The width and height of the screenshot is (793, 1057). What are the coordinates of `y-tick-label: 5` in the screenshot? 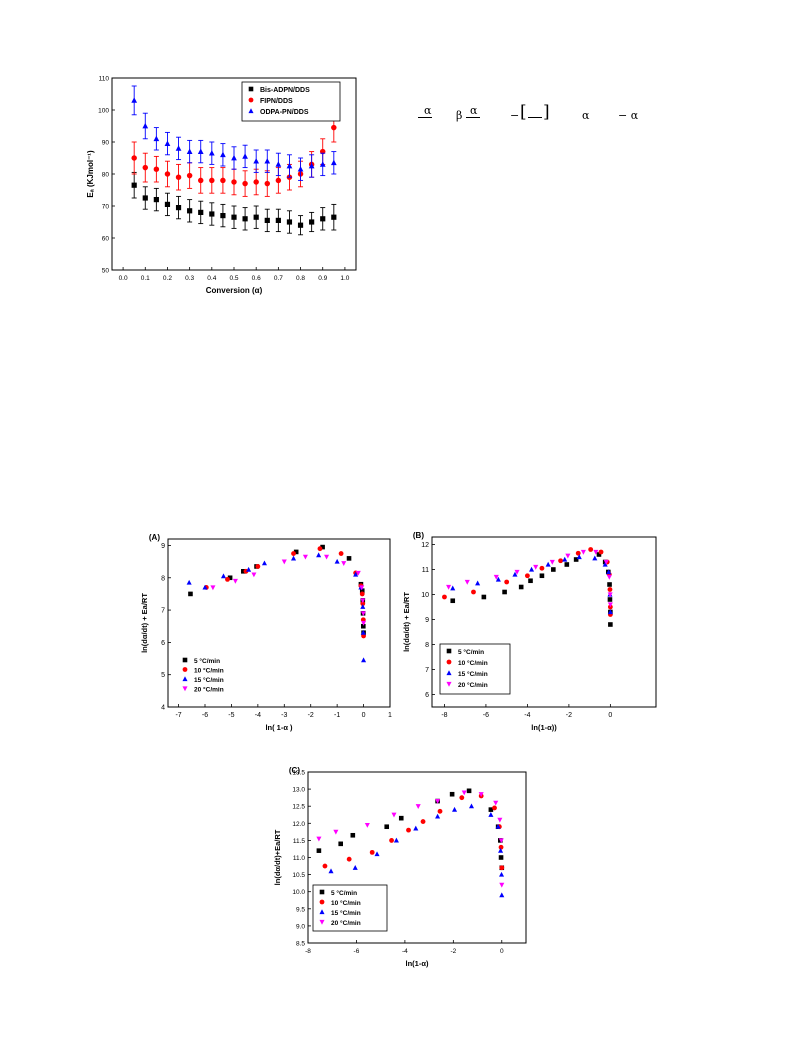 It's located at (163, 675).